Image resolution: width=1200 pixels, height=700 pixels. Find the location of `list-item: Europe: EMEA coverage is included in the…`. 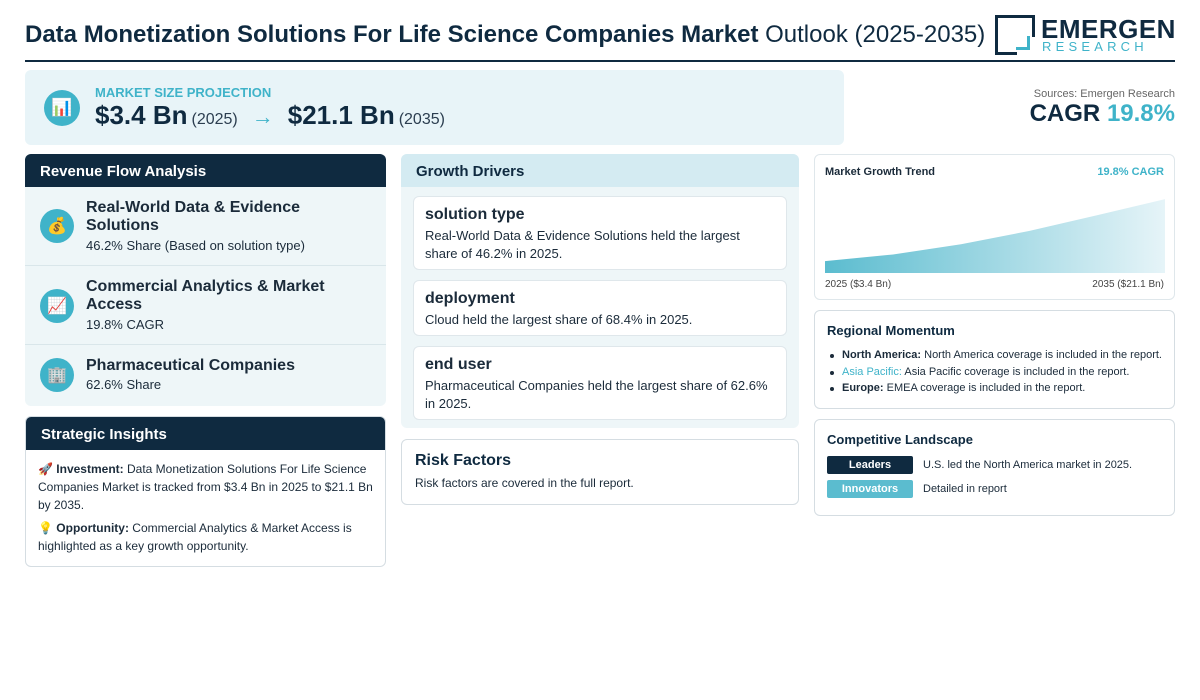

list-item: Europe: EMEA coverage is included in the… is located at coordinates (994, 388).